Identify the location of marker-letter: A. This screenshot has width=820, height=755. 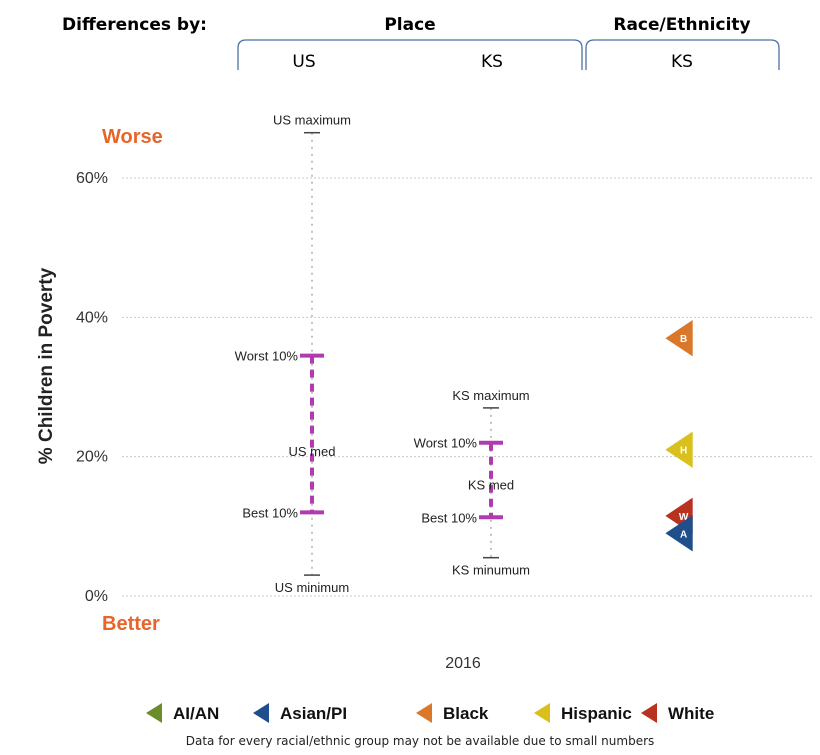
(683, 534).